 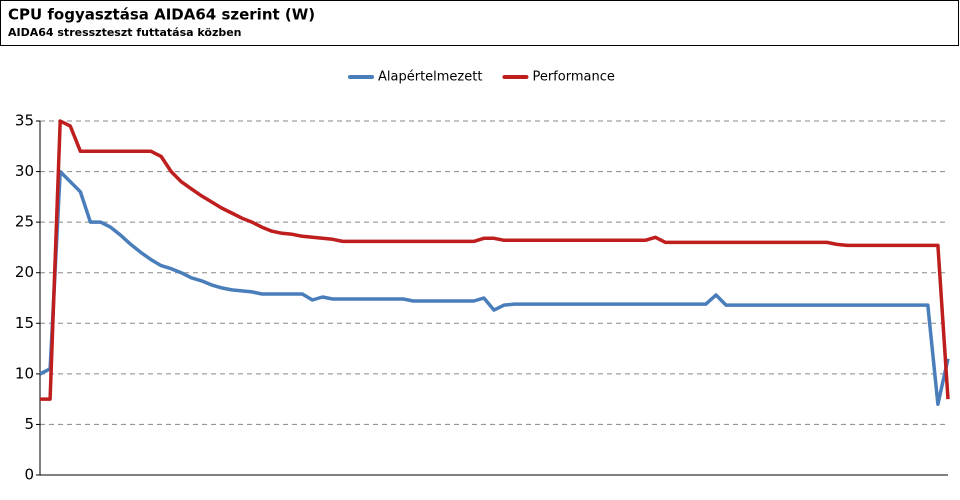 What do you see at coordinates (29, 475) in the screenshot?
I see `y-tick-label: 0` at bounding box center [29, 475].